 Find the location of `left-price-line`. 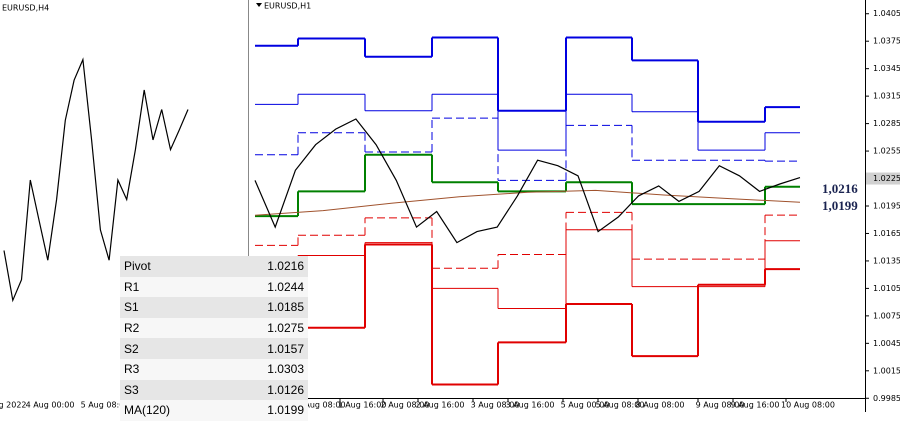

left-price-line is located at coordinates (96, 180).